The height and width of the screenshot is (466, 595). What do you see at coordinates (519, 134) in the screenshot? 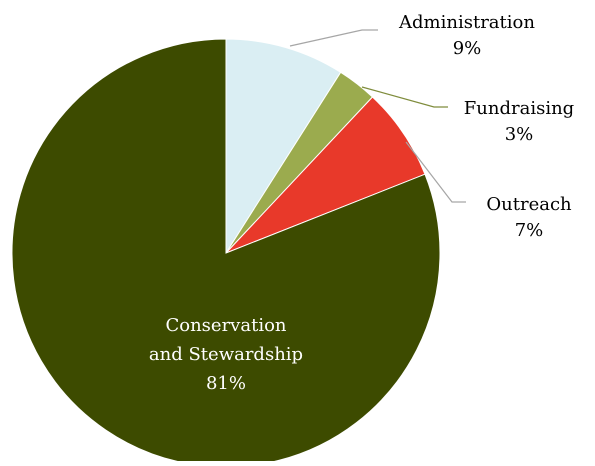
I see `slice-value-fundraising: 3%` at bounding box center [519, 134].